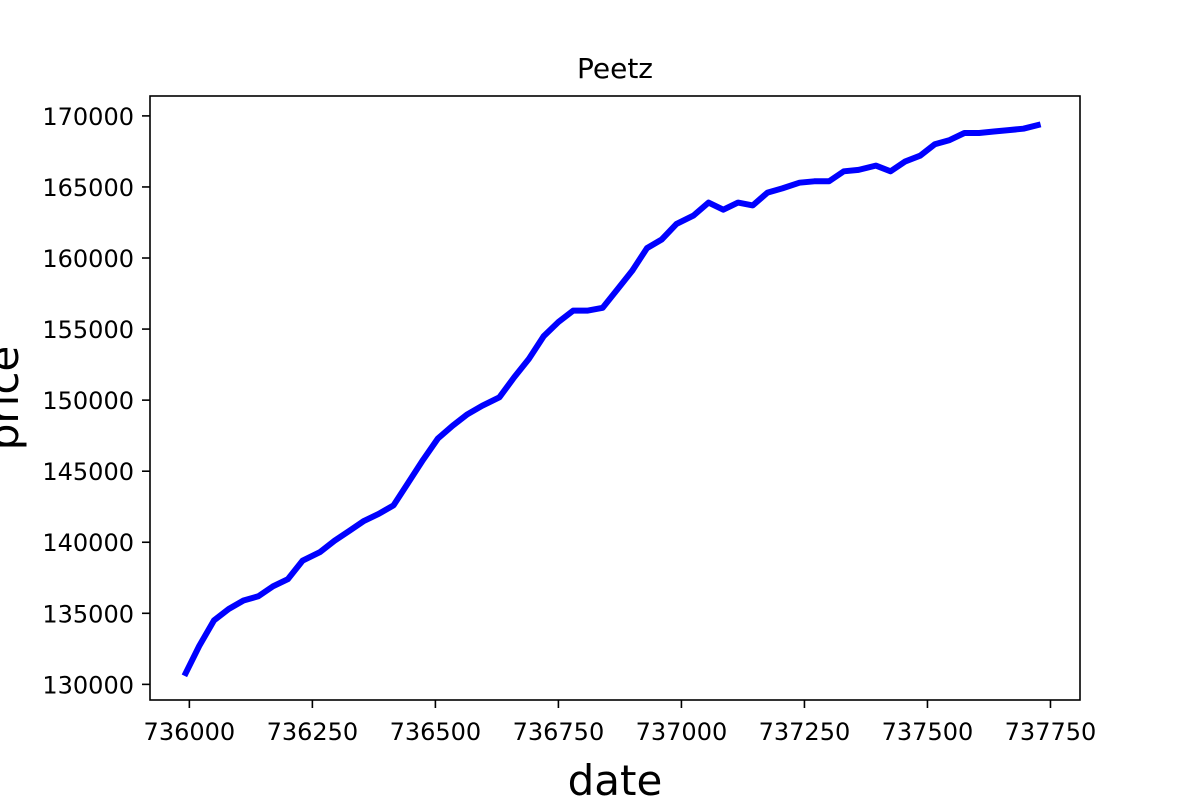 This screenshot has width=1200, height=800. What do you see at coordinates (88, 472) in the screenshot?
I see `y-tick-label: 145000` at bounding box center [88, 472].